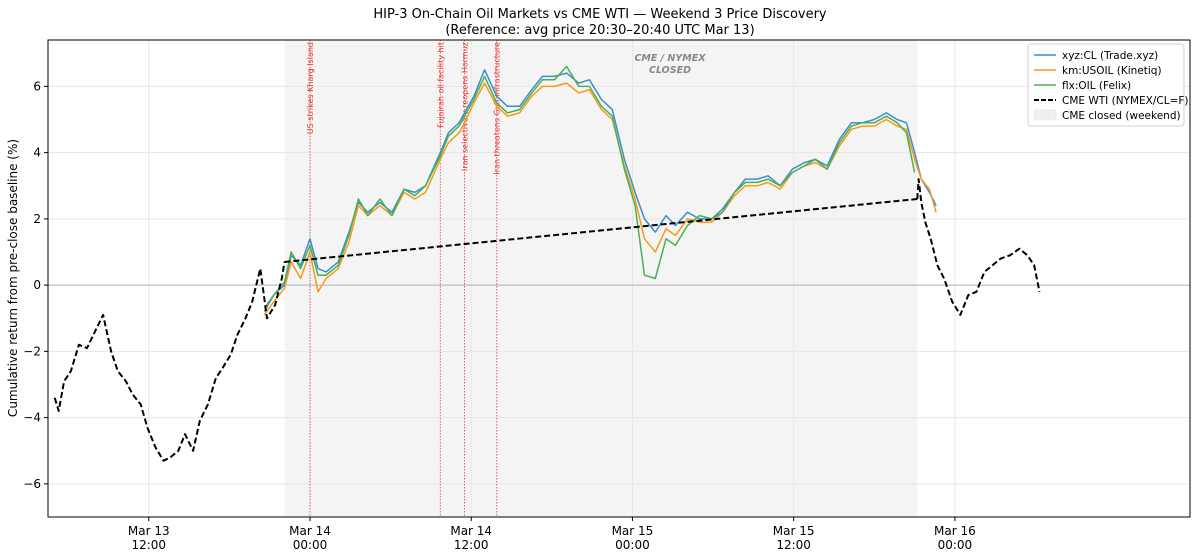  What do you see at coordinates (37, 285) in the screenshot?
I see `y-tick-label: 0` at bounding box center [37, 285].